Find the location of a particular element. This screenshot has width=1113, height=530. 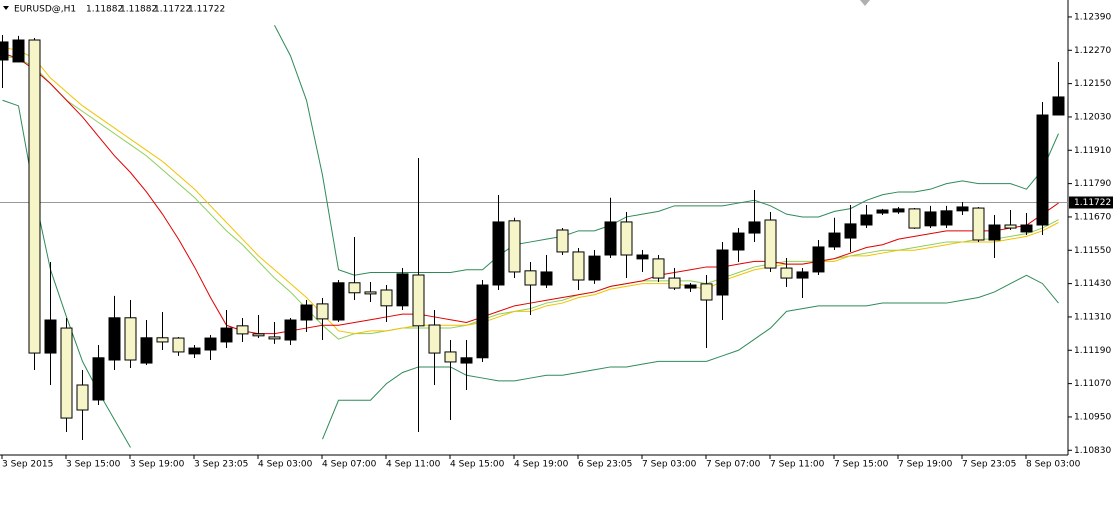

header-value: 1.11882 is located at coordinates (104, 10).